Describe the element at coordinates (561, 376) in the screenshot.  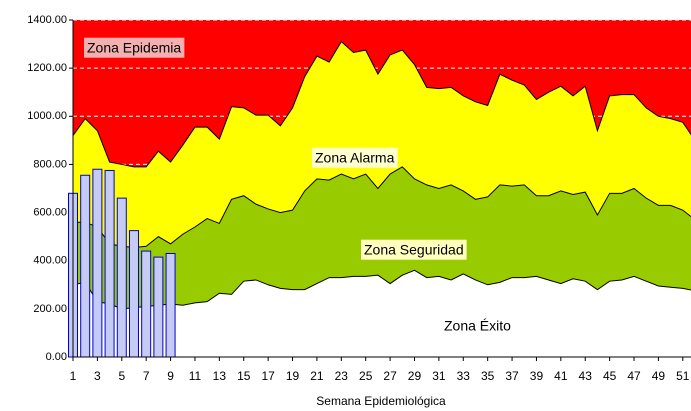
I see `x-tick-label: 41` at that location.